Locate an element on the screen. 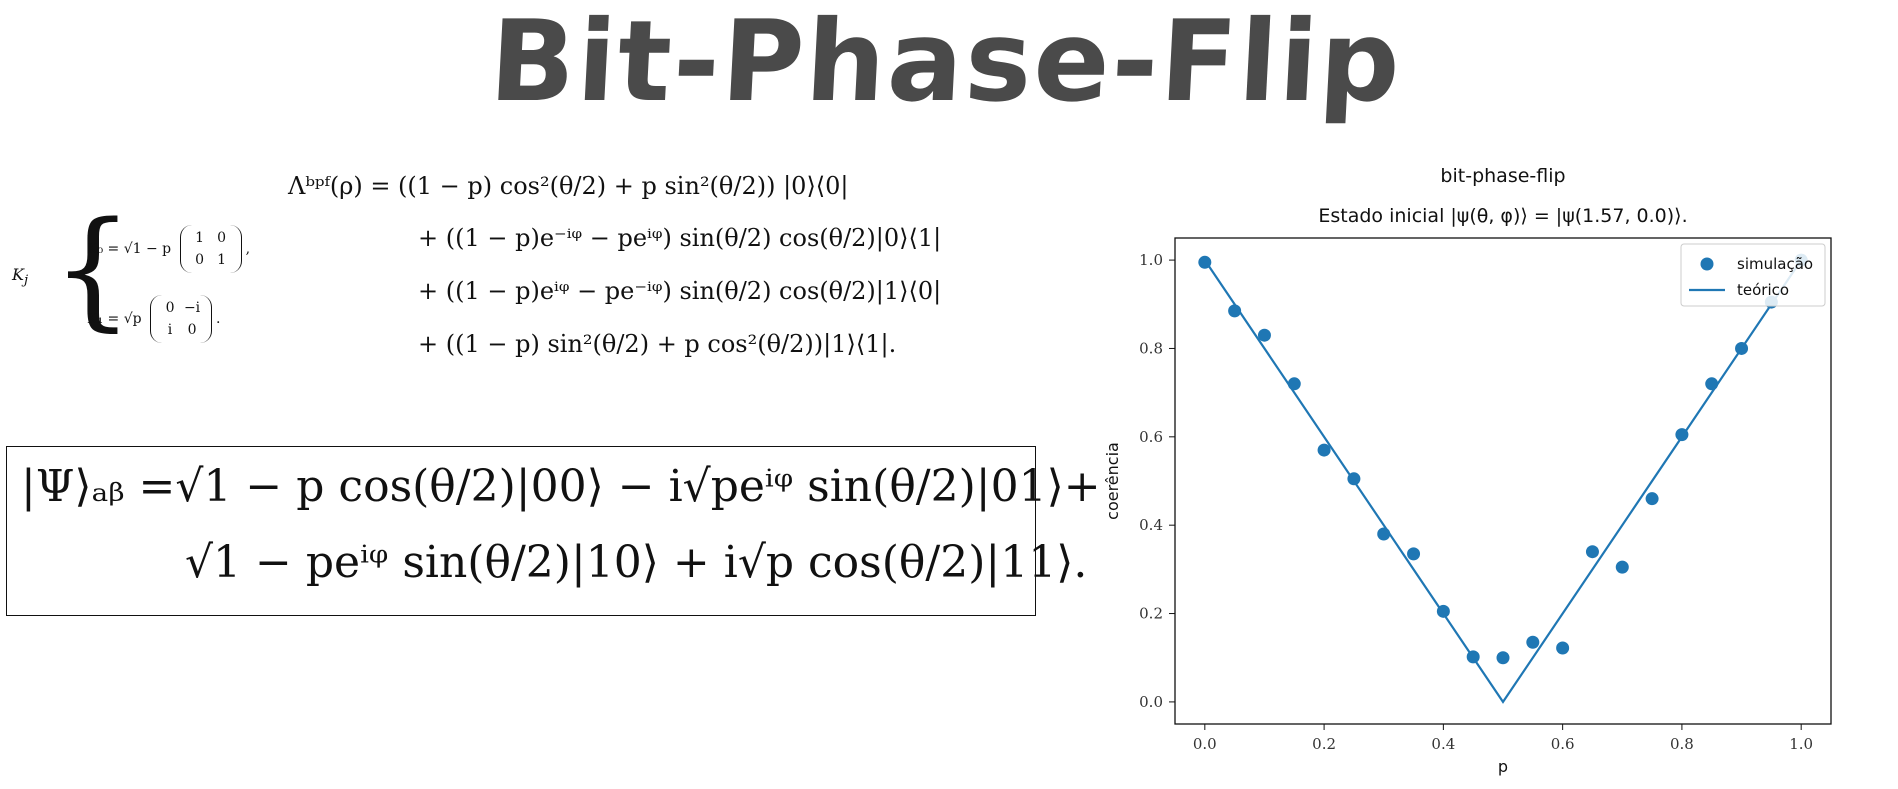  k0-m10: 0 is located at coordinates (200, 260).